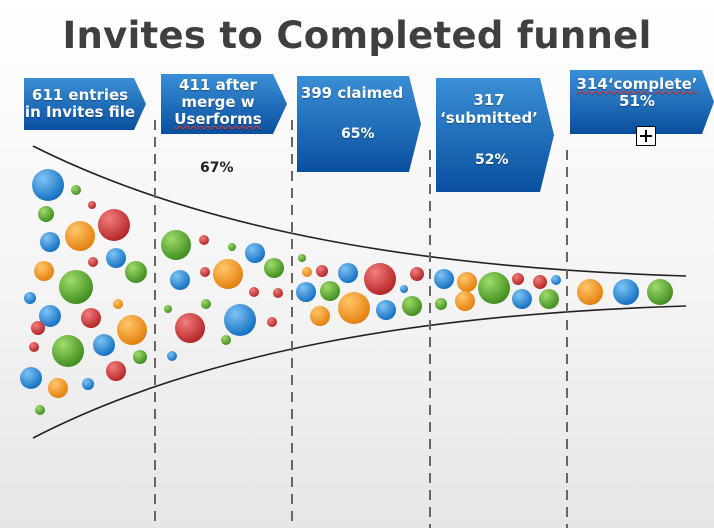 The width and height of the screenshot is (714, 528). Describe the element at coordinates (218, 119) in the screenshot. I see `stage-line: Userforms` at that location.